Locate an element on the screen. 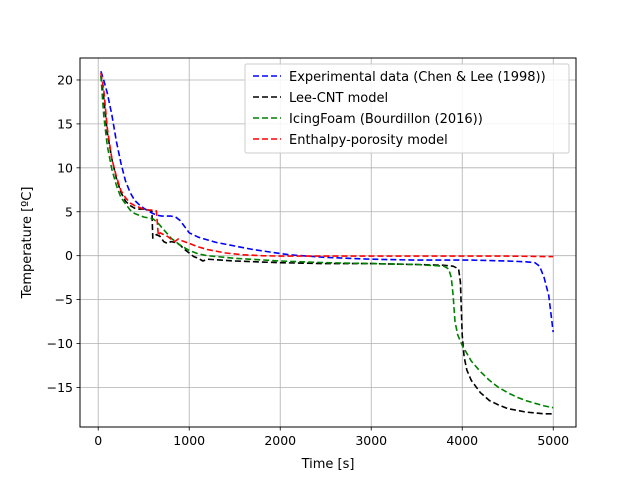  y-tick-label: 10 is located at coordinates (65, 167).